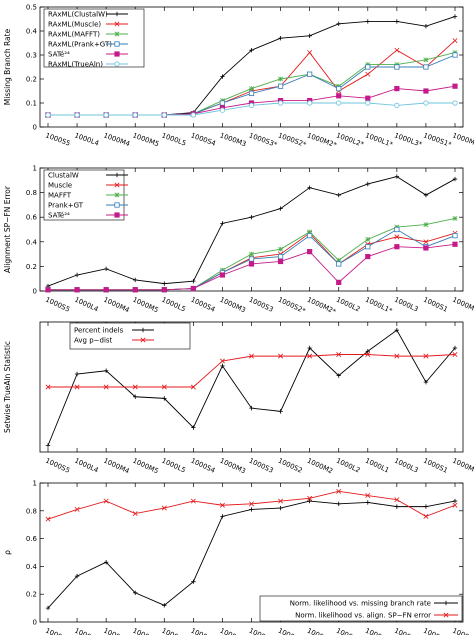 This screenshot has width=474, height=635. What do you see at coordinates (203, 631) in the screenshot?
I see `x-tick-label: 1000S4` at bounding box center [203, 631].